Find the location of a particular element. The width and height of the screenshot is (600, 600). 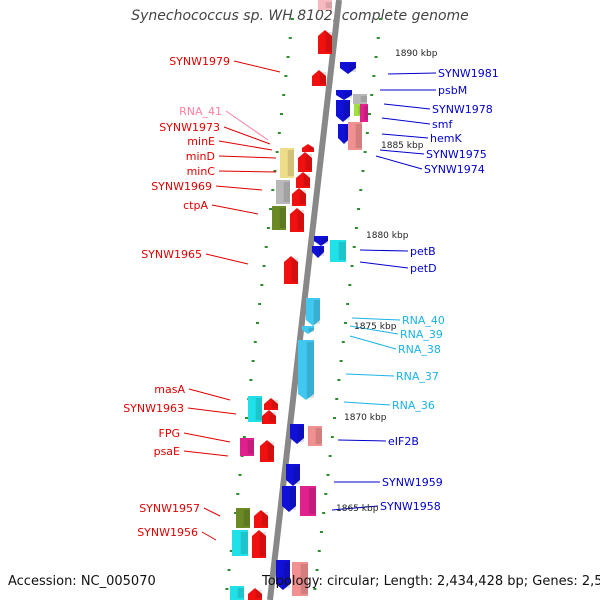

gene-label-rna-39: RNA_39 is located at coordinates (421, 334).